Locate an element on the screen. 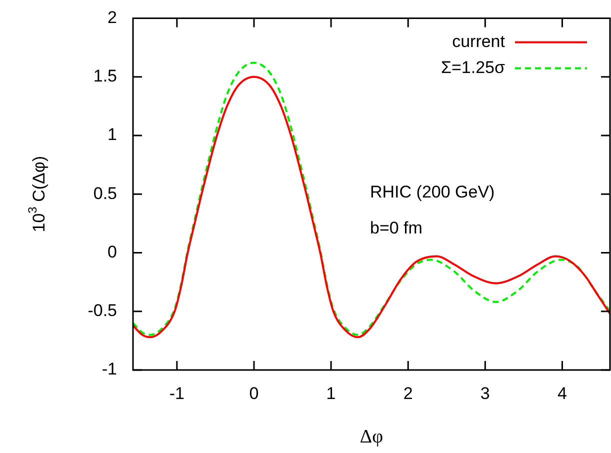 The height and width of the screenshot is (453, 611). x-tick-label: 2 is located at coordinates (408, 393).